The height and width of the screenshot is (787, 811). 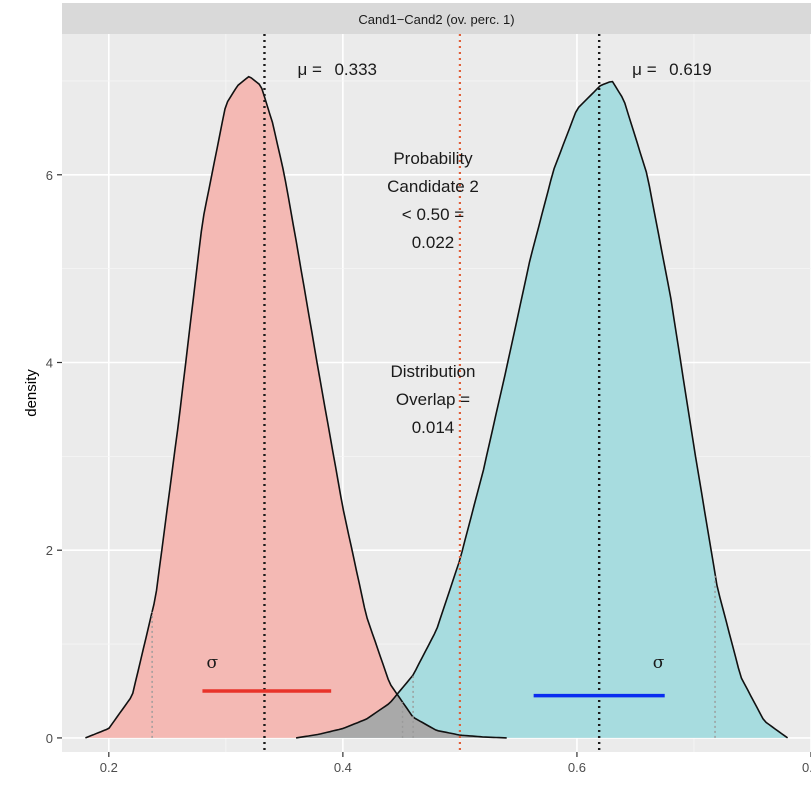 I want to click on probability-annotation-line: < 0.50 =, so click(x=433, y=214).